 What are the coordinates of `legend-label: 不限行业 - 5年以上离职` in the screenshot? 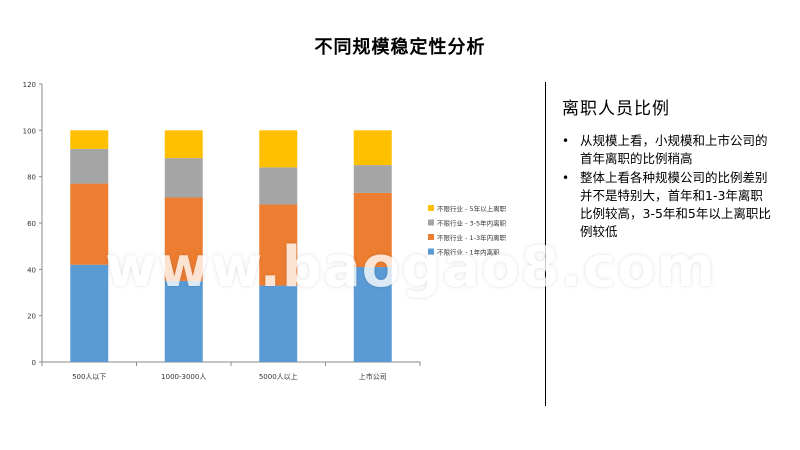 It's located at (472, 208).